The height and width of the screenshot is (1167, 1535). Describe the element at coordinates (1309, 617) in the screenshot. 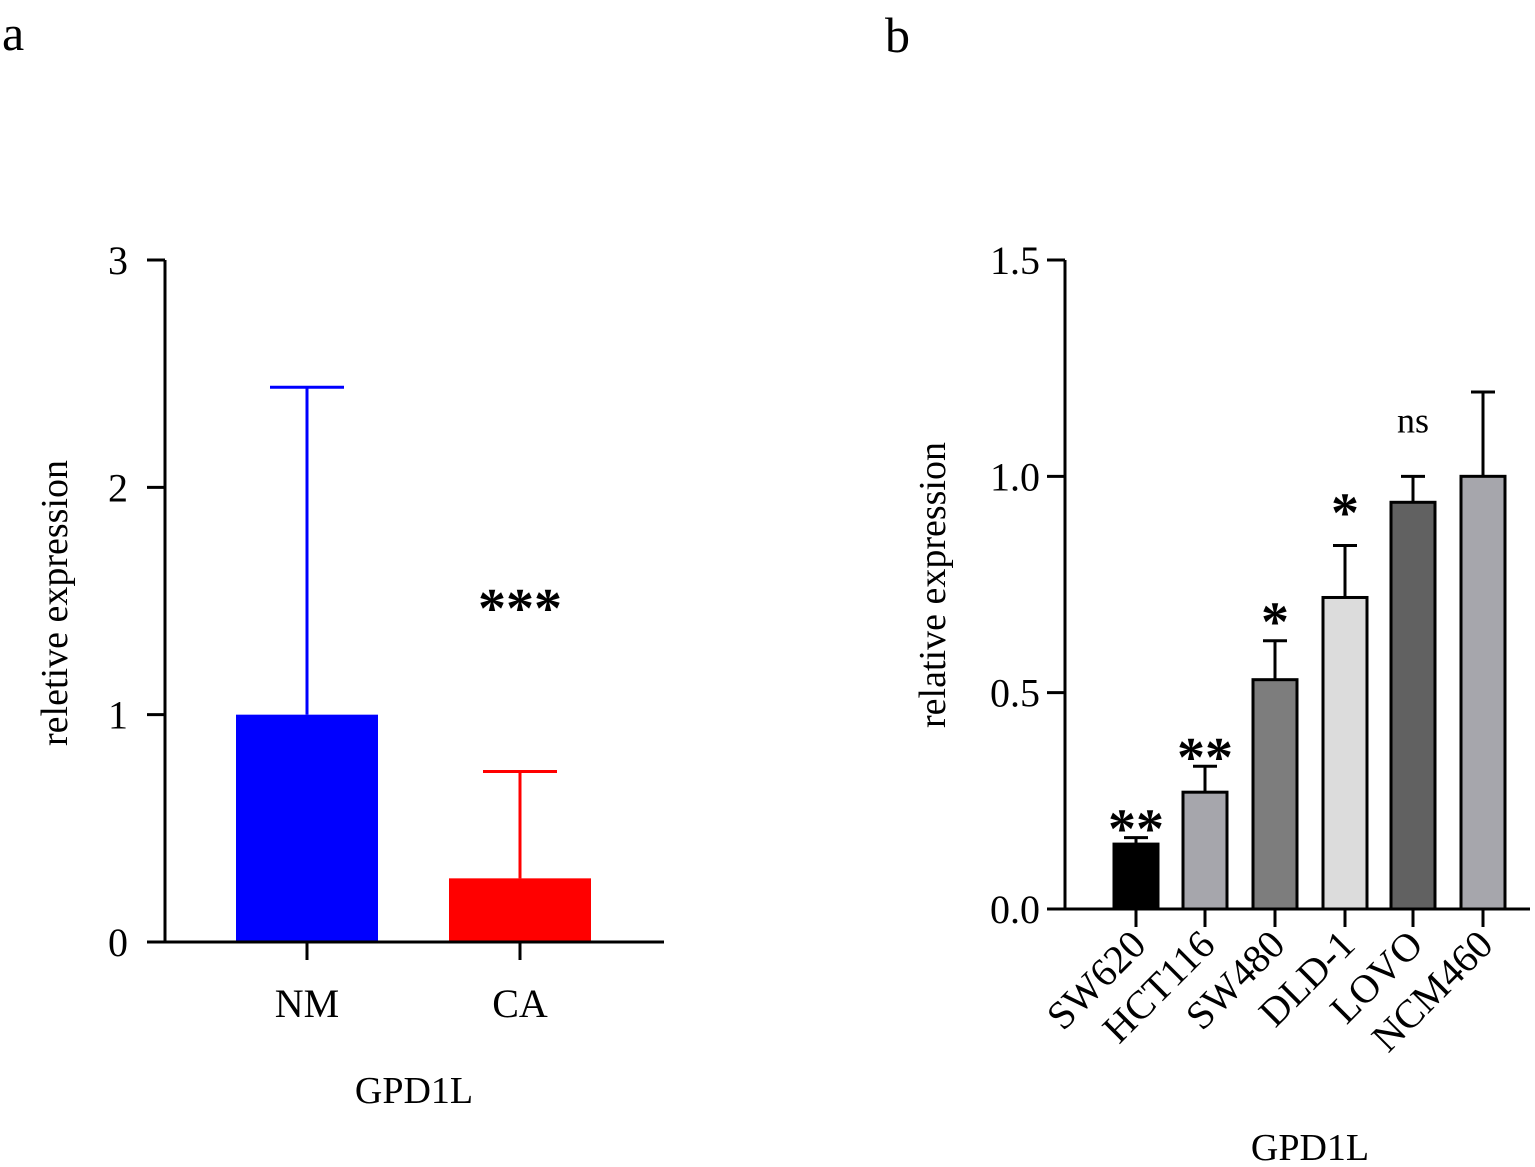

I see `panel-b-error-bars` at that location.